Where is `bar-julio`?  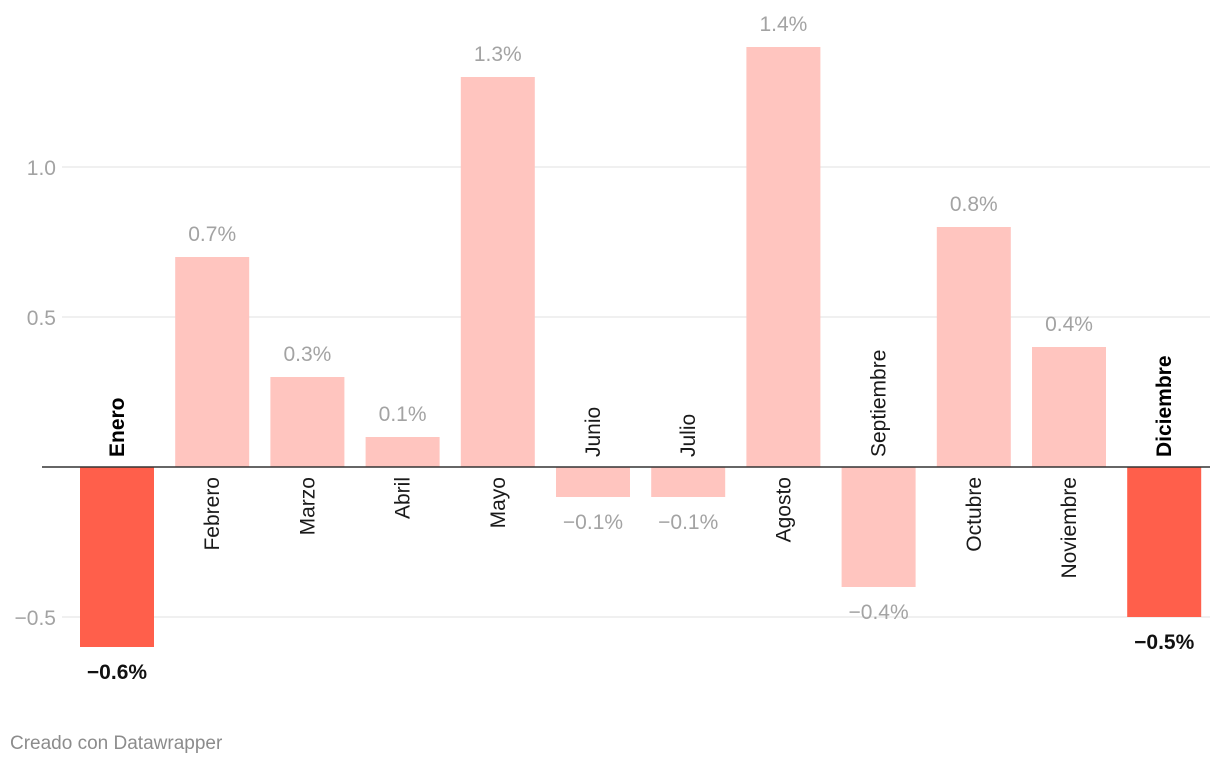 bar-julio is located at coordinates (688, 482).